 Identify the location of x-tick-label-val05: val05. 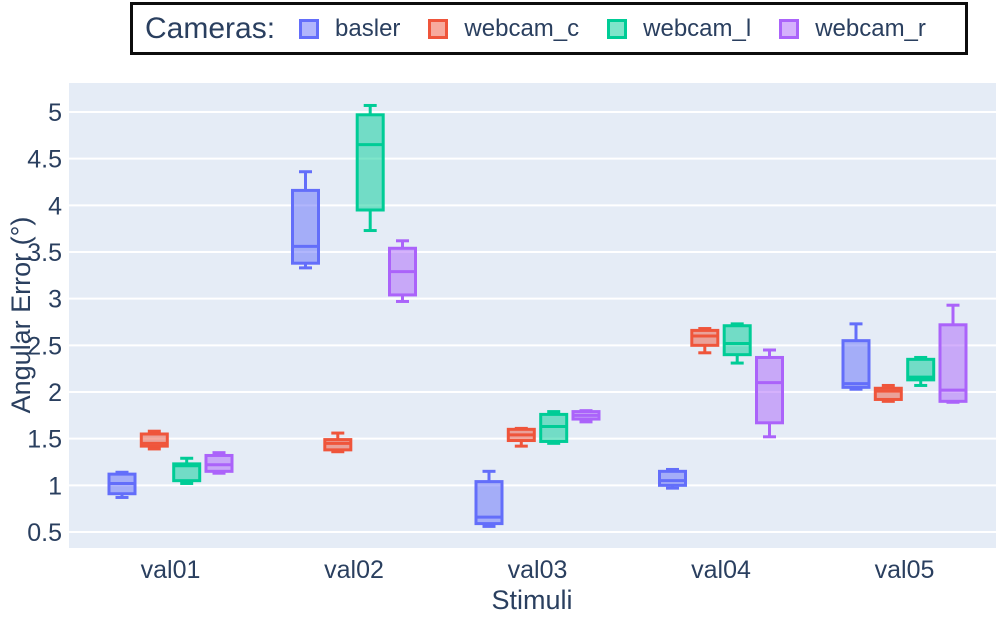
(905, 570).